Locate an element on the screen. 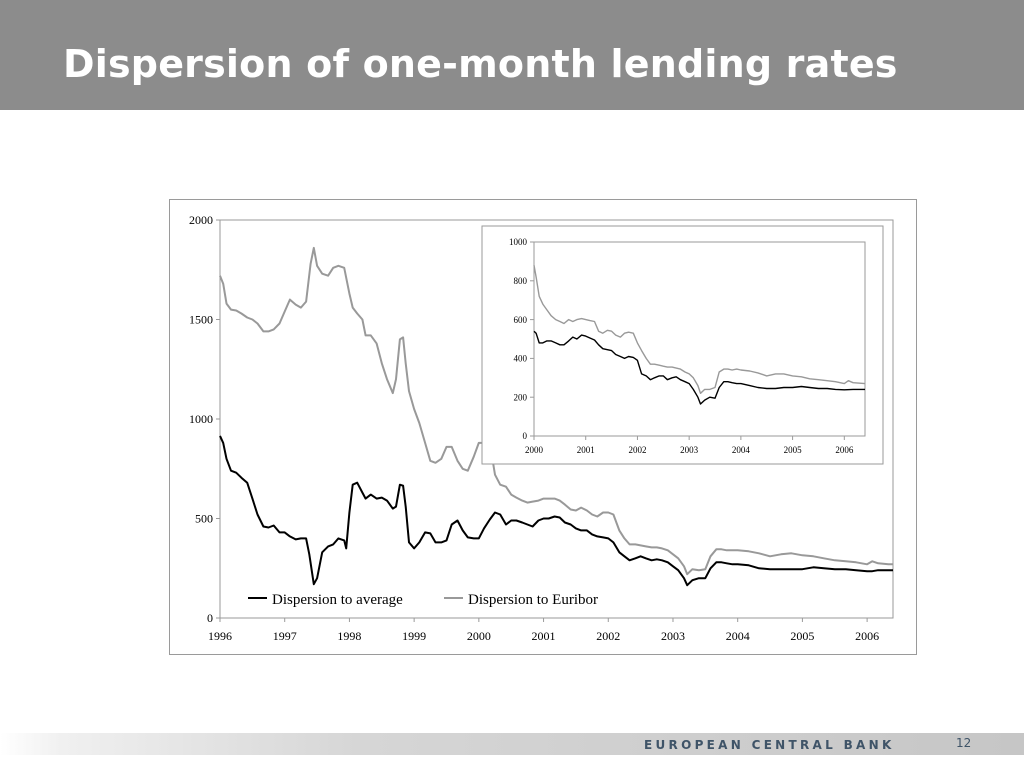 Image resolution: width=1024 pixels, height=768 pixels. inset-y-tick-label: 400 is located at coordinates (521, 359).